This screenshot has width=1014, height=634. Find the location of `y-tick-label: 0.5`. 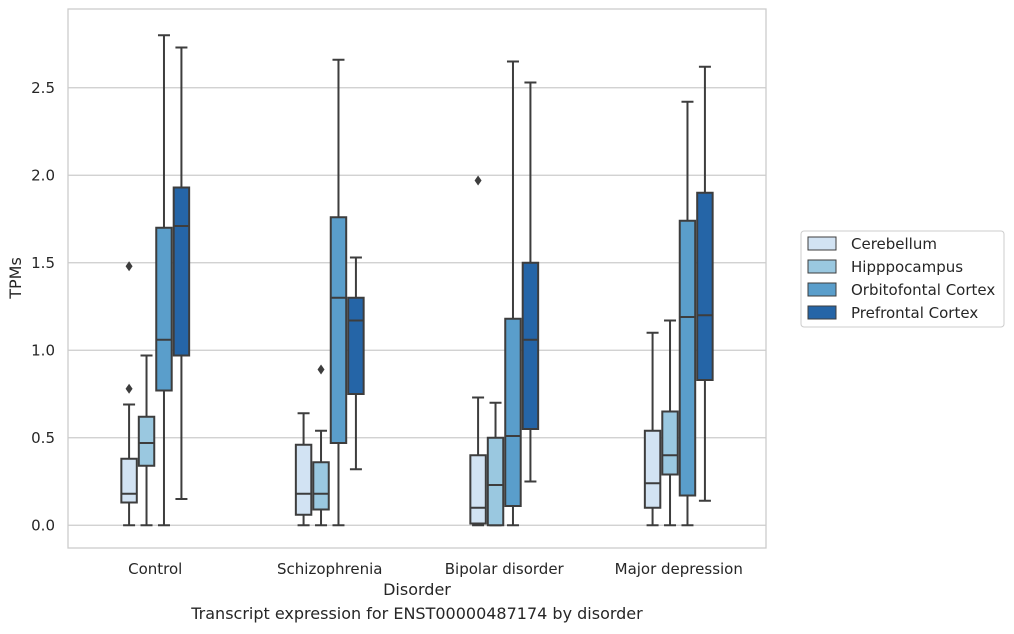

y-tick-label: 0.5 is located at coordinates (43, 438).